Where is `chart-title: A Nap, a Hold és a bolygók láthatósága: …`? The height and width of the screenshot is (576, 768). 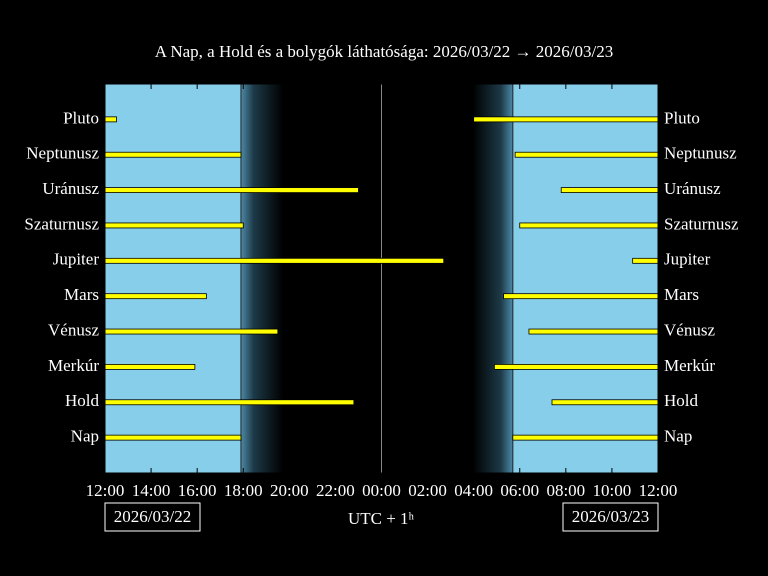
chart-title: A Nap, a Hold és a bolygók láthatósága: … is located at coordinates (384, 51).